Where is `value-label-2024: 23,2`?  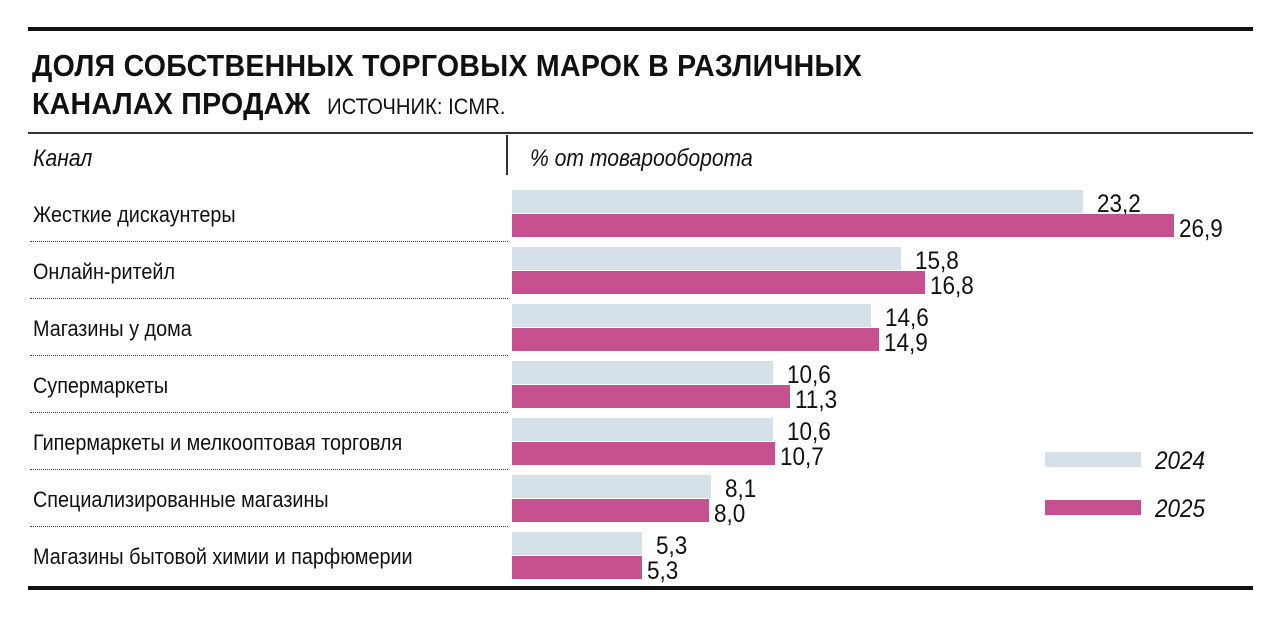
value-label-2024: 23,2 is located at coordinates (1118, 204).